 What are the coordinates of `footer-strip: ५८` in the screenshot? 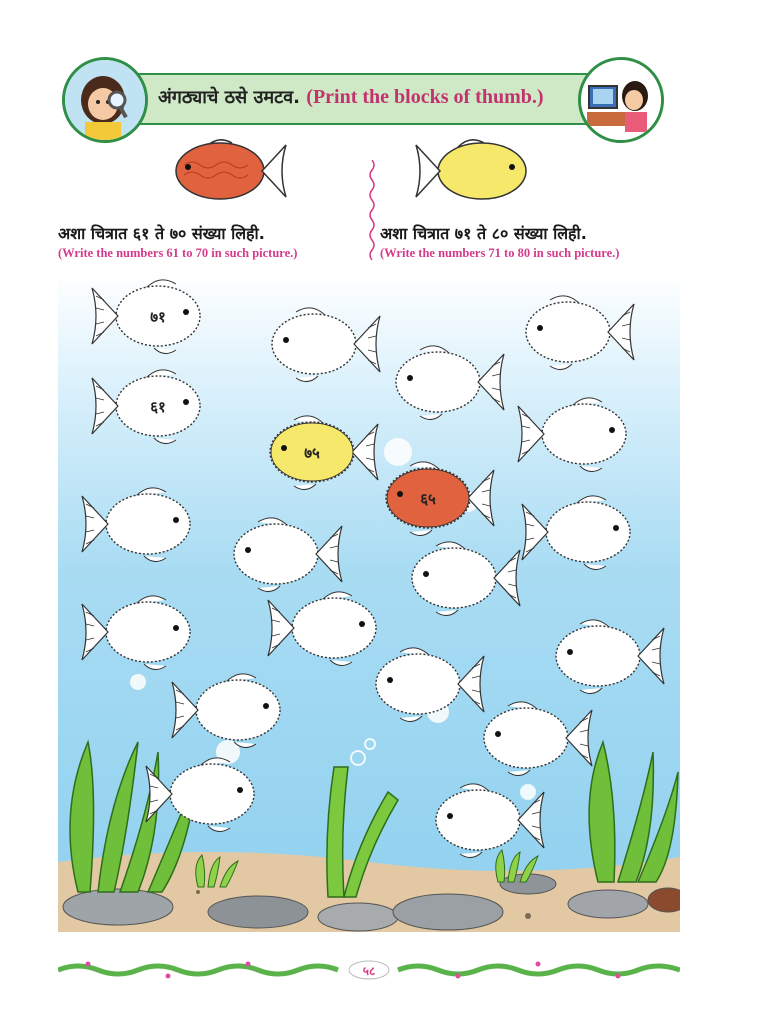 It's located at (369, 970).